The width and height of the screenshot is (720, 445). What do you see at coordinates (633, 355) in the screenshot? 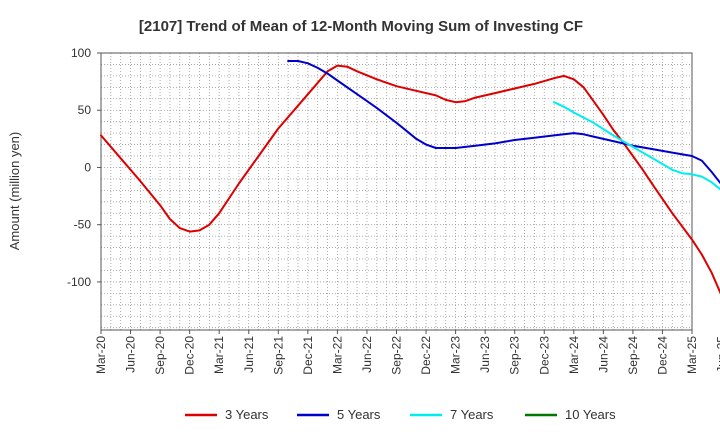
I see `x-tick-label: Sep-24` at bounding box center [633, 355].